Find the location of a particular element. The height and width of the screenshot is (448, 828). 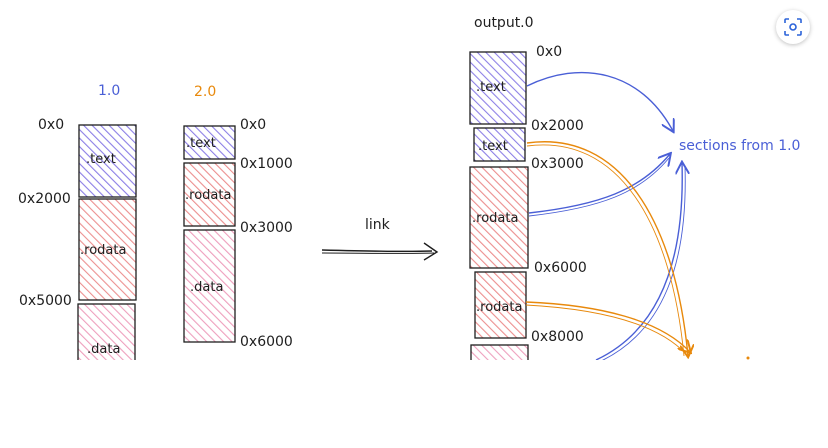

output-addr-4: 0x8000 is located at coordinates (557, 337).